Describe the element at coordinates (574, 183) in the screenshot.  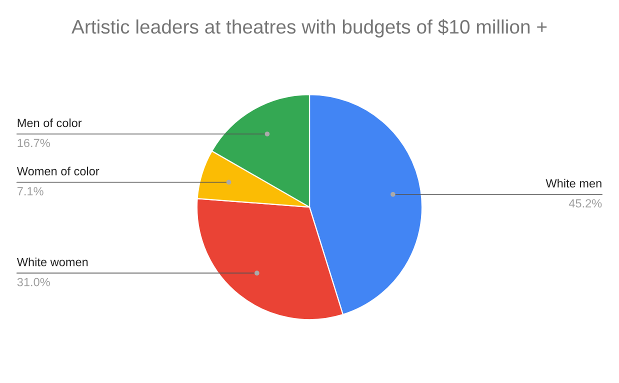
I see `slice-label: White men` at that location.